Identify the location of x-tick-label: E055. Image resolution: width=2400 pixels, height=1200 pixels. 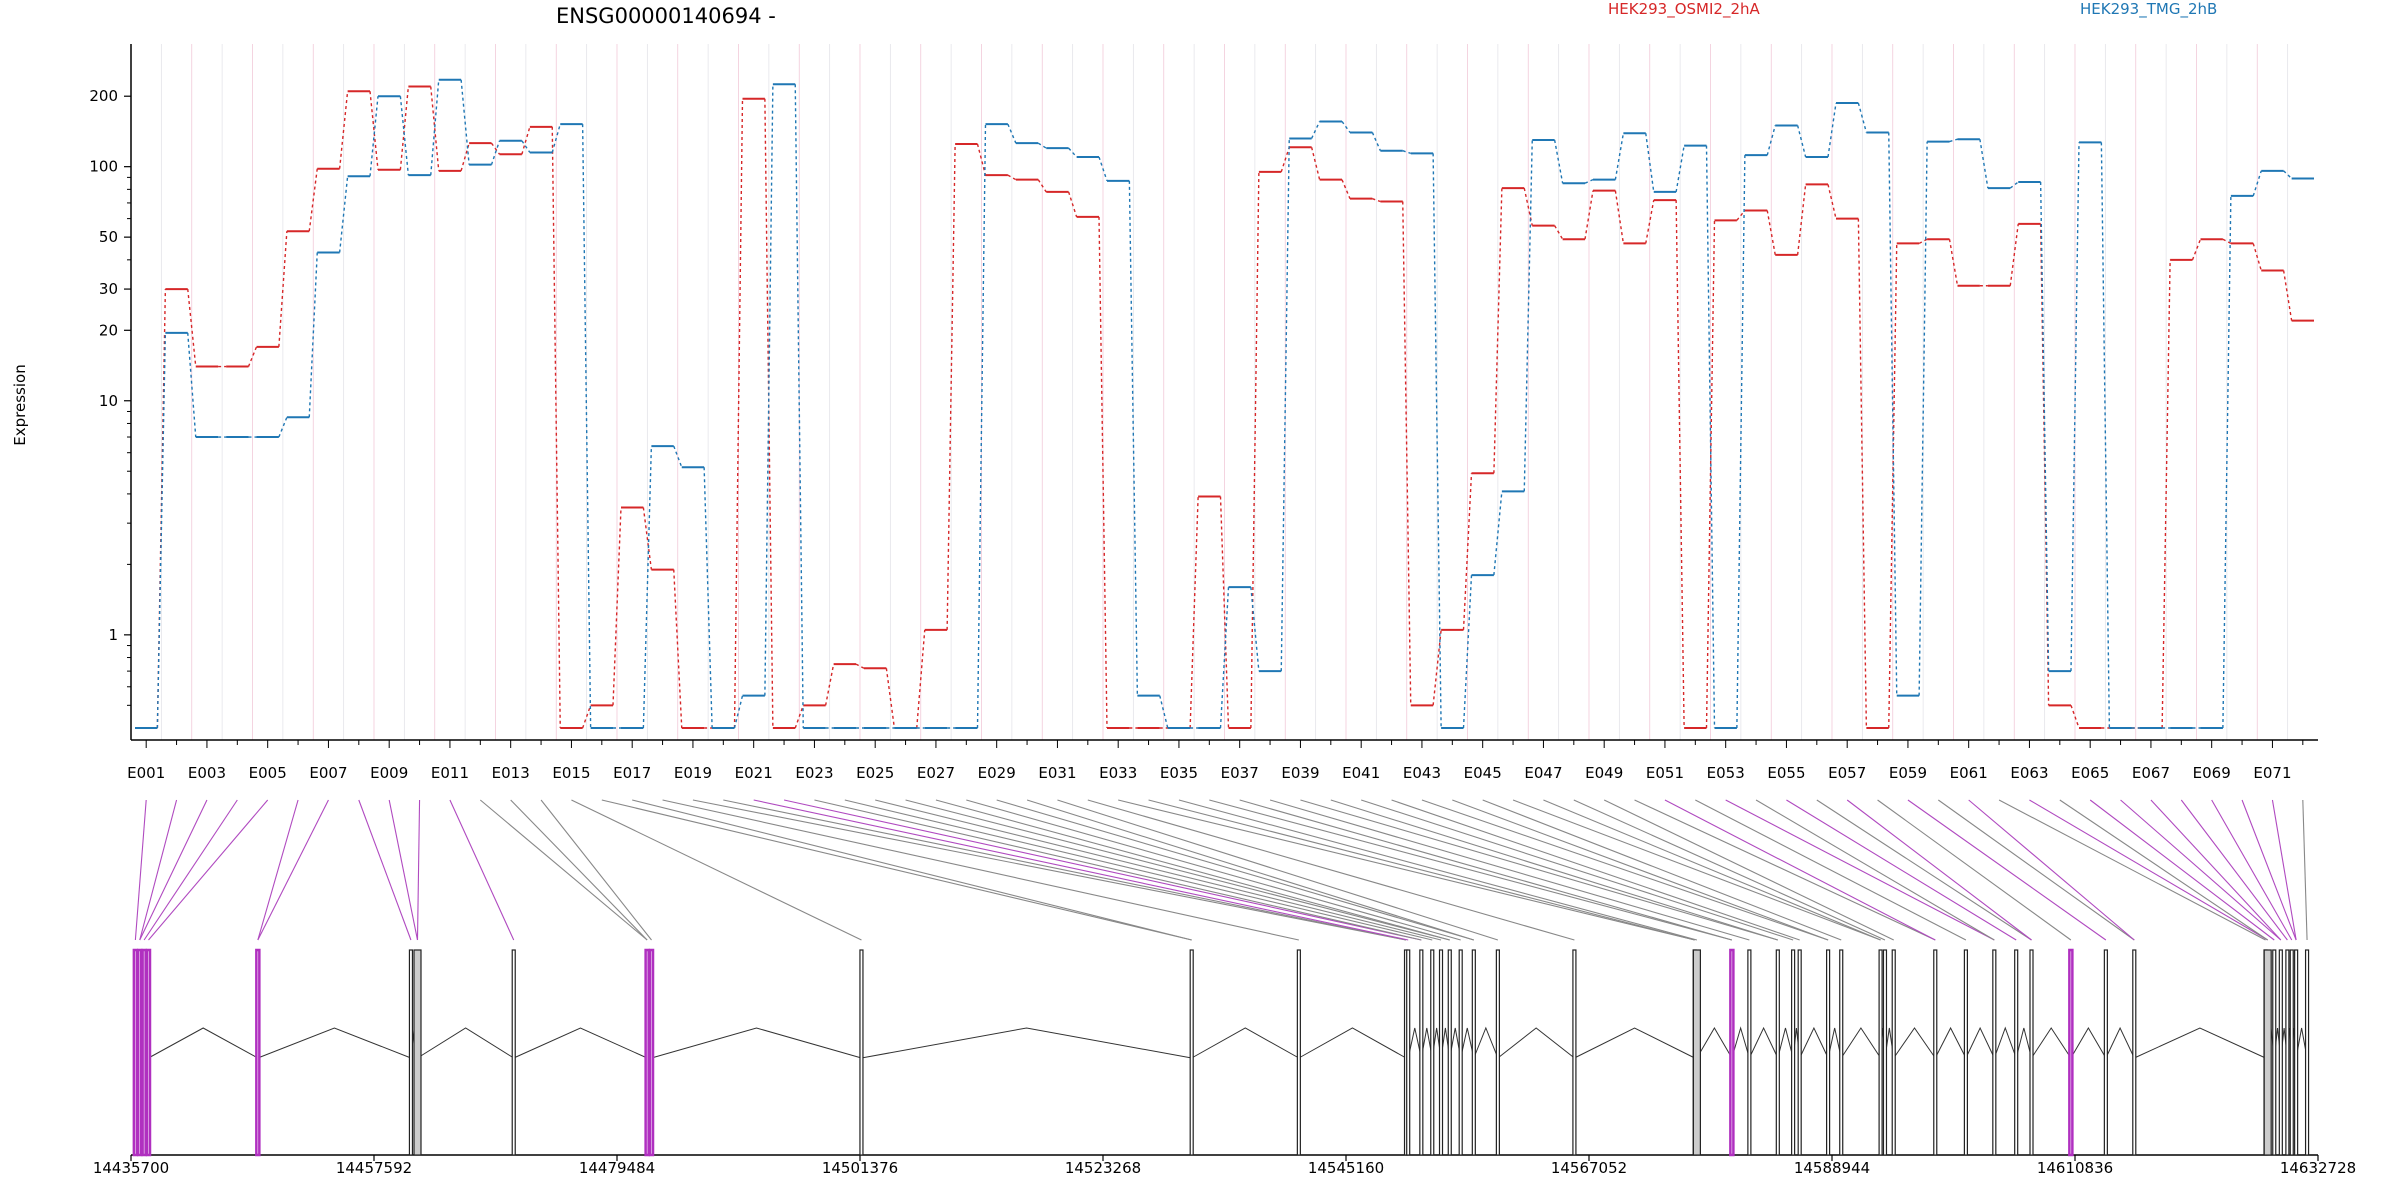
(1786, 773).